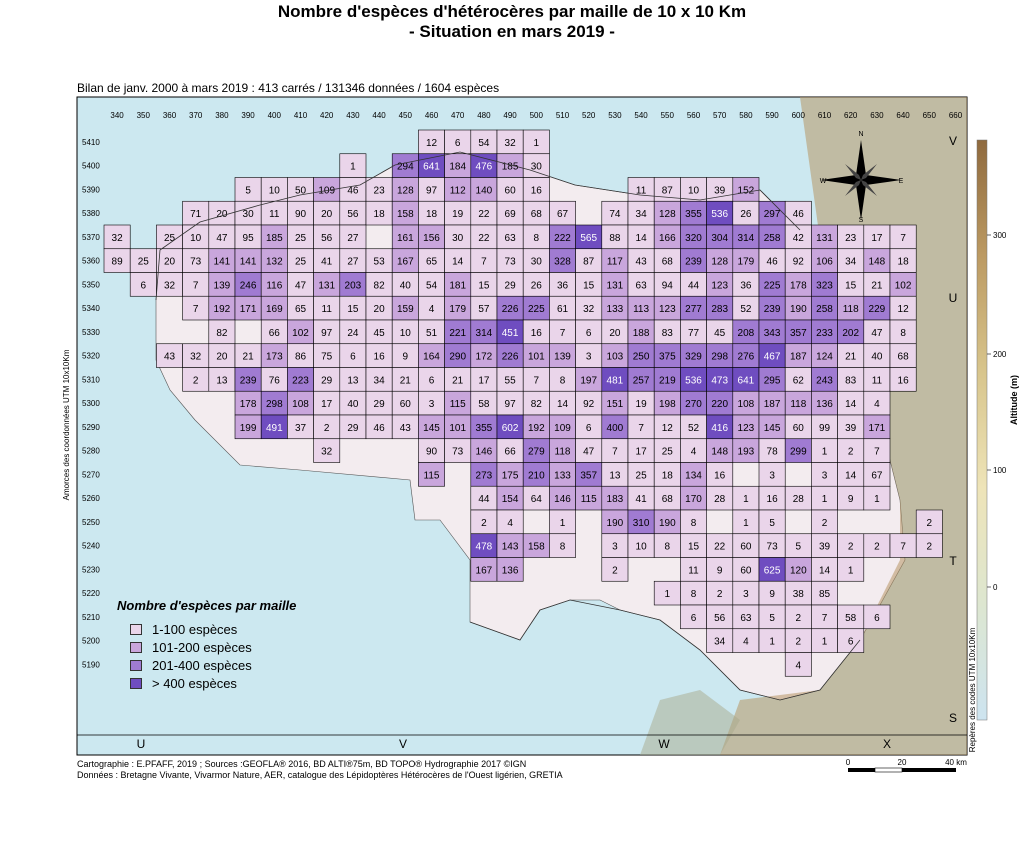 This screenshot has width=1024, height=868. I want to click on grid-cell-count: 7, so click(196, 285).